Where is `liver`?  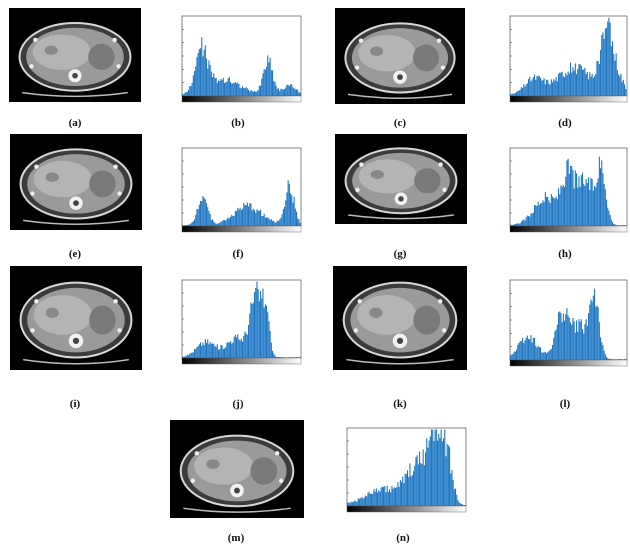 liver is located at coordinates (62, 179).